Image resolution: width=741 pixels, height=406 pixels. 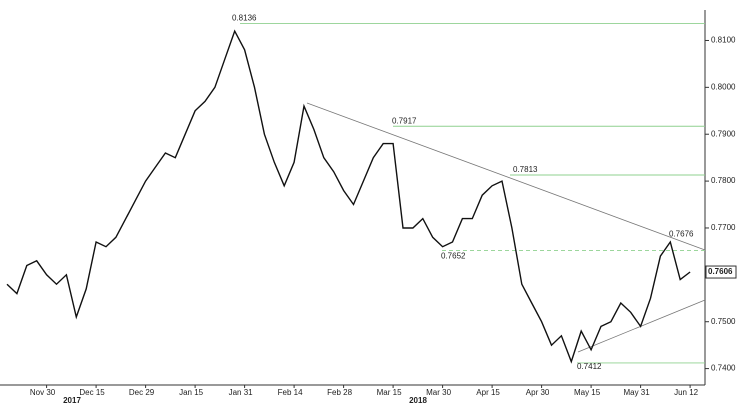 What do you see at coordinates (191, 392) in the screenshot?
I see `x-tick-label: Jan 15` at bounding box center [191, 392].